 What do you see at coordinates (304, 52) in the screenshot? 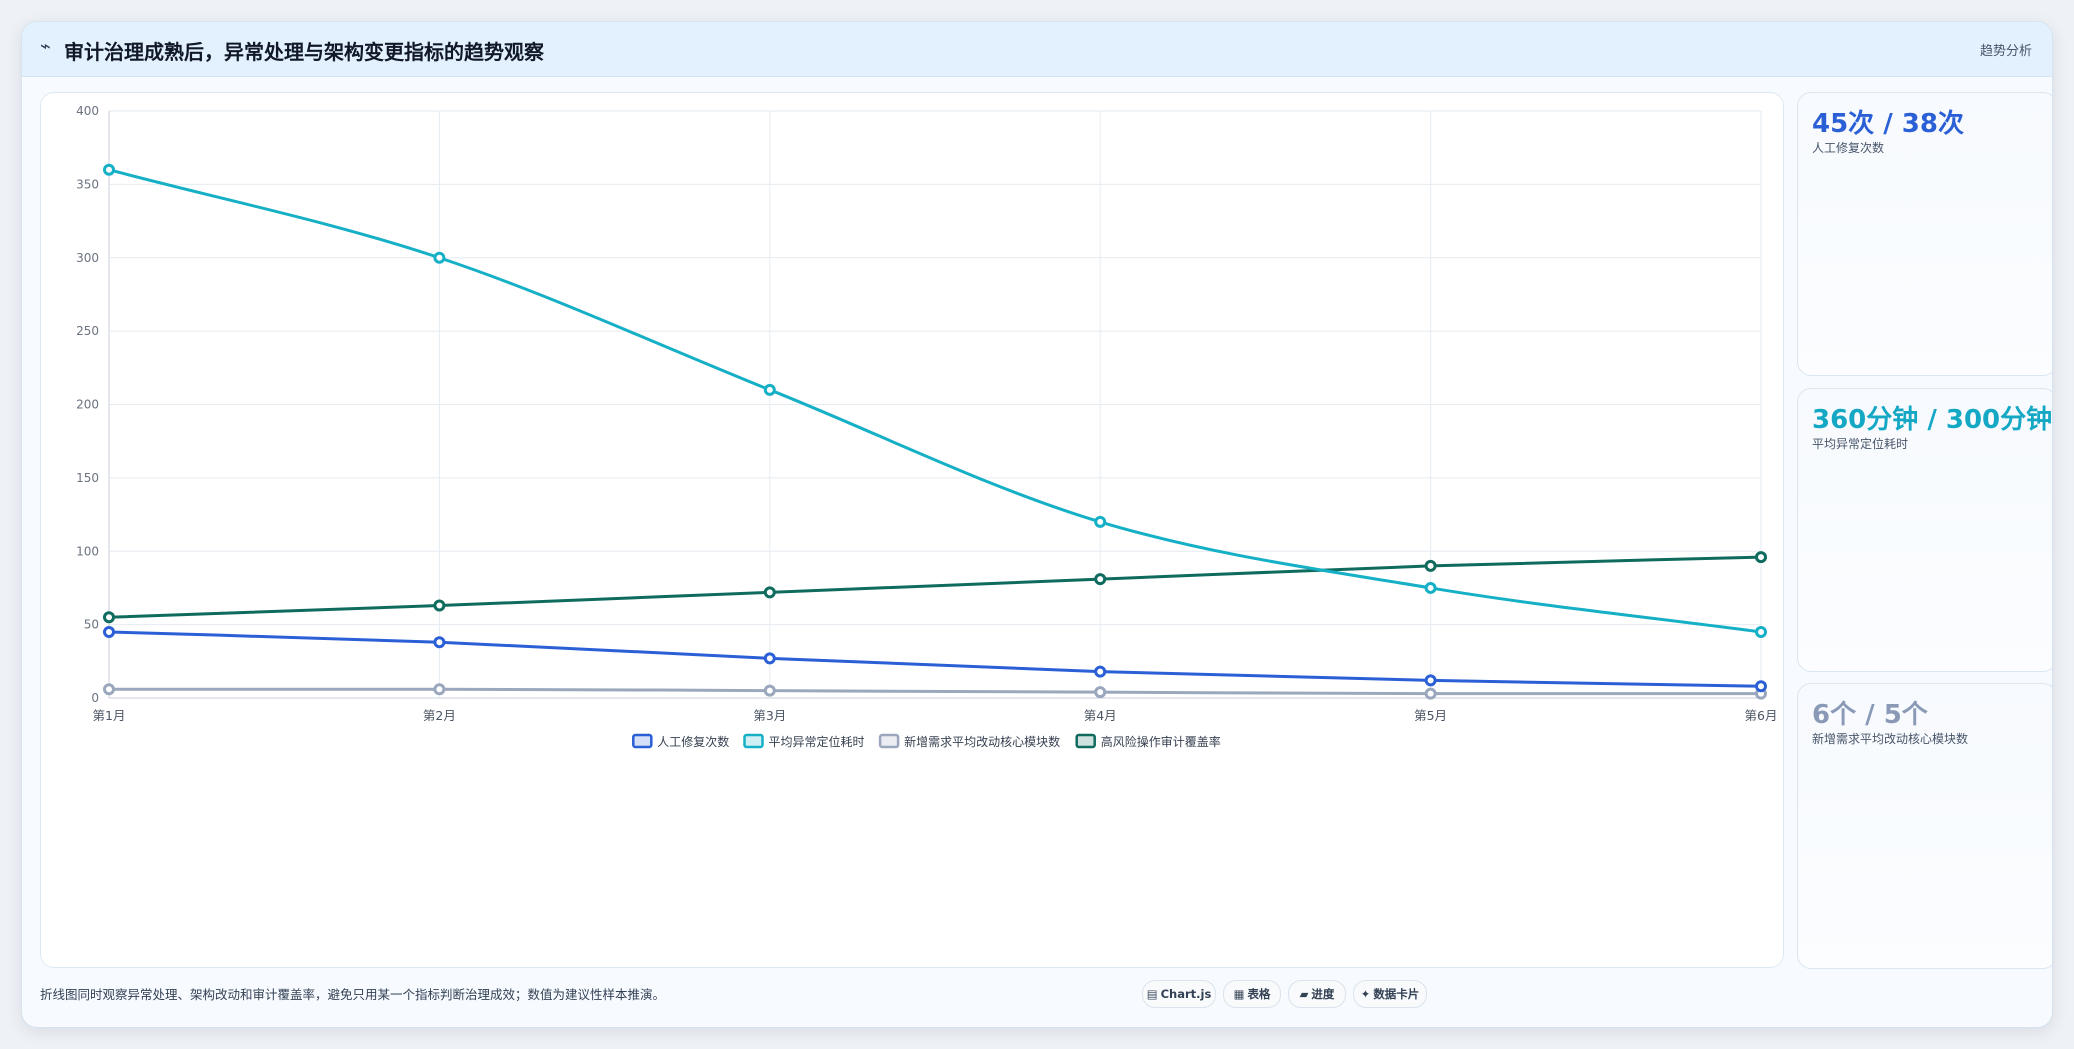
I see `page-title: 审计治理成熟后，异常处理与架构变更指标的趋势观察` at bounding box center [304, 52].